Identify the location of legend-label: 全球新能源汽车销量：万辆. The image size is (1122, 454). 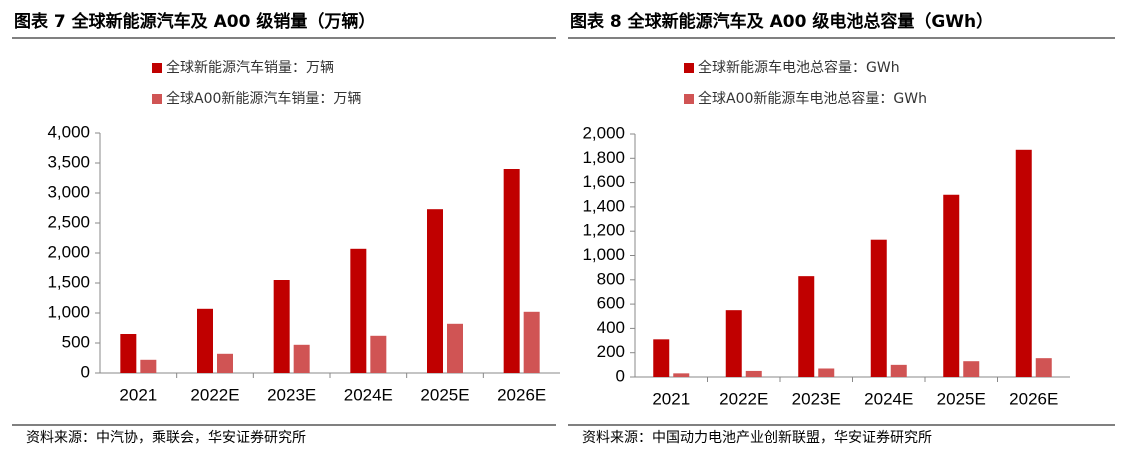
(250, 67).